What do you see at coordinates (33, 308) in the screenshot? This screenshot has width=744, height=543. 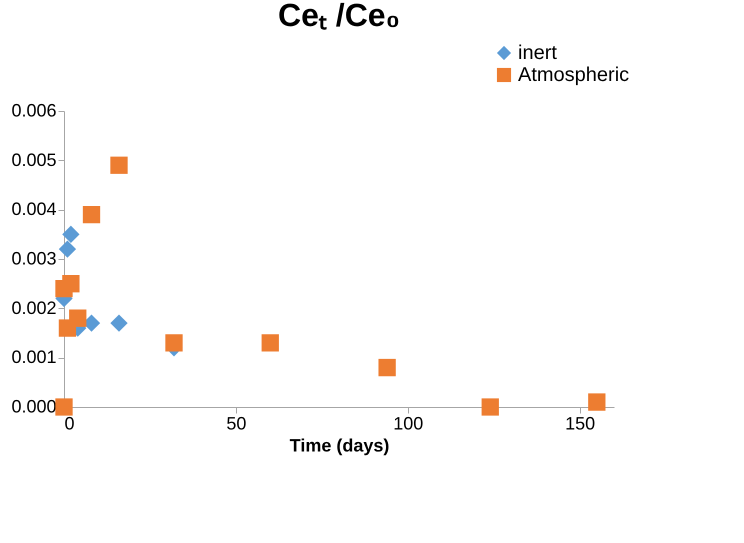 I see `y-tick-label: 0.002` at bounding box center [33, 308].